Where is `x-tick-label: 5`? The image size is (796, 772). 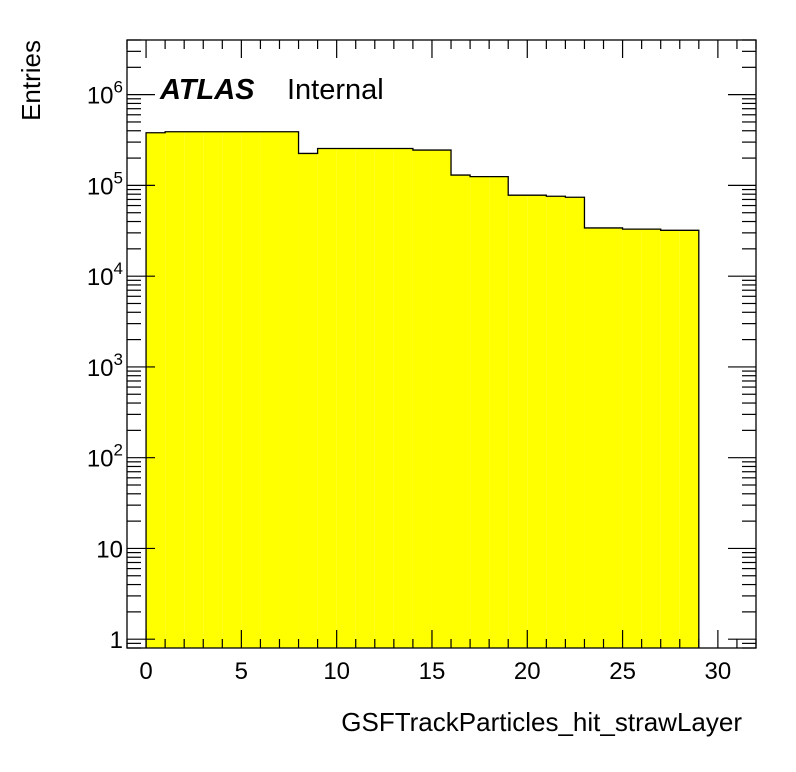 x-tick-label: 5 is located at coordinates (241, 671).